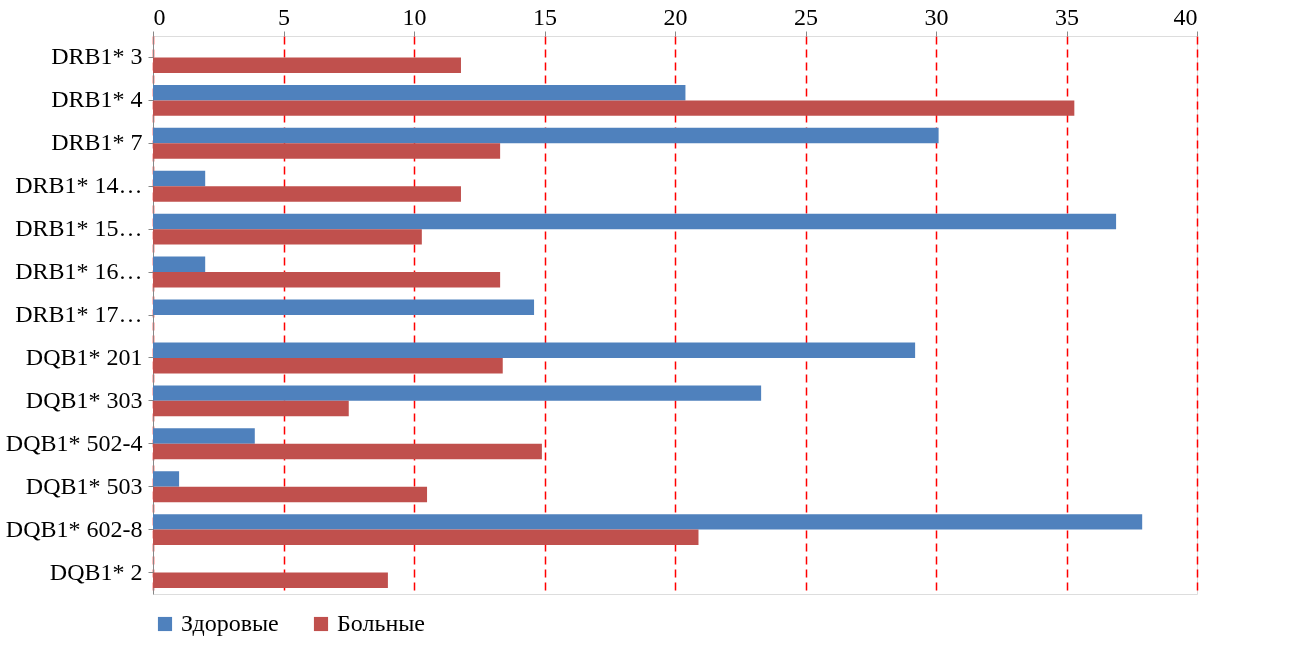 Image resolution: width=1299 pixels, height=666 pixels. What do you see at coordinates (97, 56) in the screenshot?
I see `y-tick-label: DRB1* 3` at bounding box center [97, 56].